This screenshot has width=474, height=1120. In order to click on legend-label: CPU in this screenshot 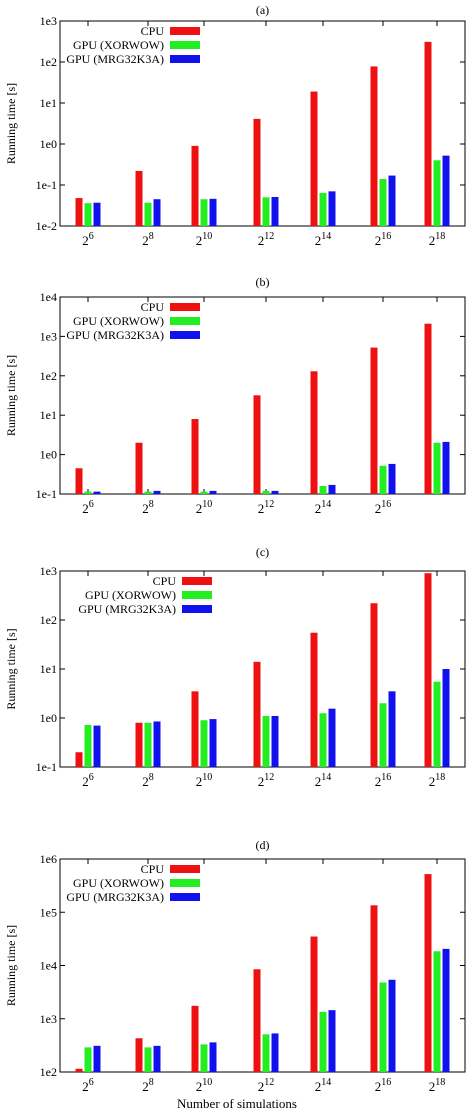, I will do `click(153, 307)`.